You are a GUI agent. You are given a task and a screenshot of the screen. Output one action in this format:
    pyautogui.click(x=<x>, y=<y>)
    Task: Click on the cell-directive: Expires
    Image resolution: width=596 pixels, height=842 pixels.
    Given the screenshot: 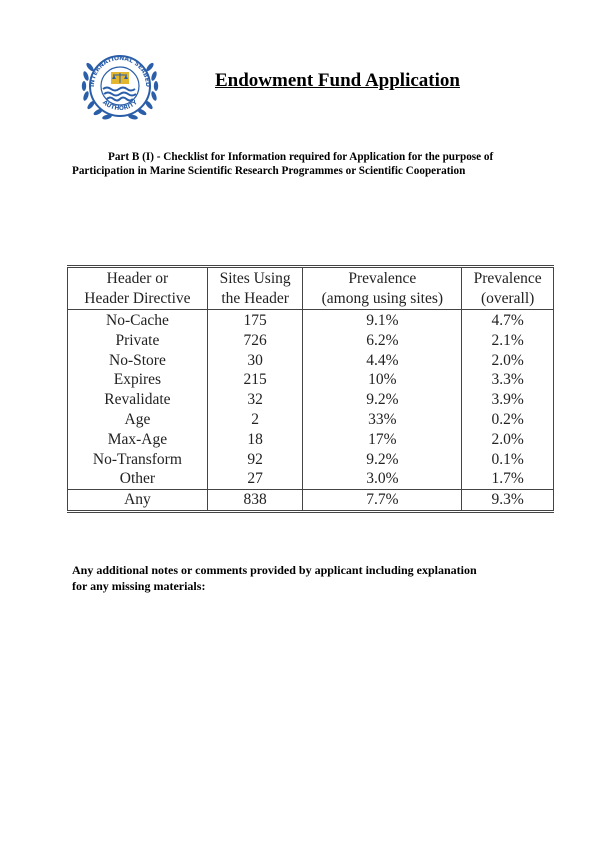 What is the action you would take?
    pyautogui.click(x=137, y=380)
    